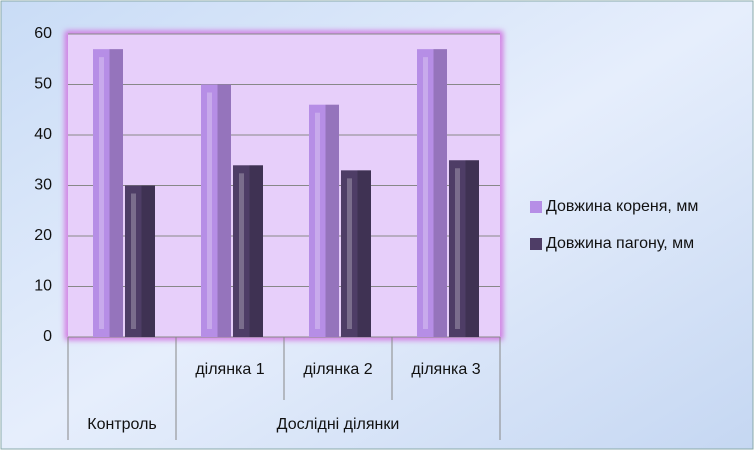 This screenshot has width=755, height=451. What do you see at coordinates (622, 206) in the screenshot?
I see `legend-label: Довжина кореня, мм` at bounding box center [622, 206].